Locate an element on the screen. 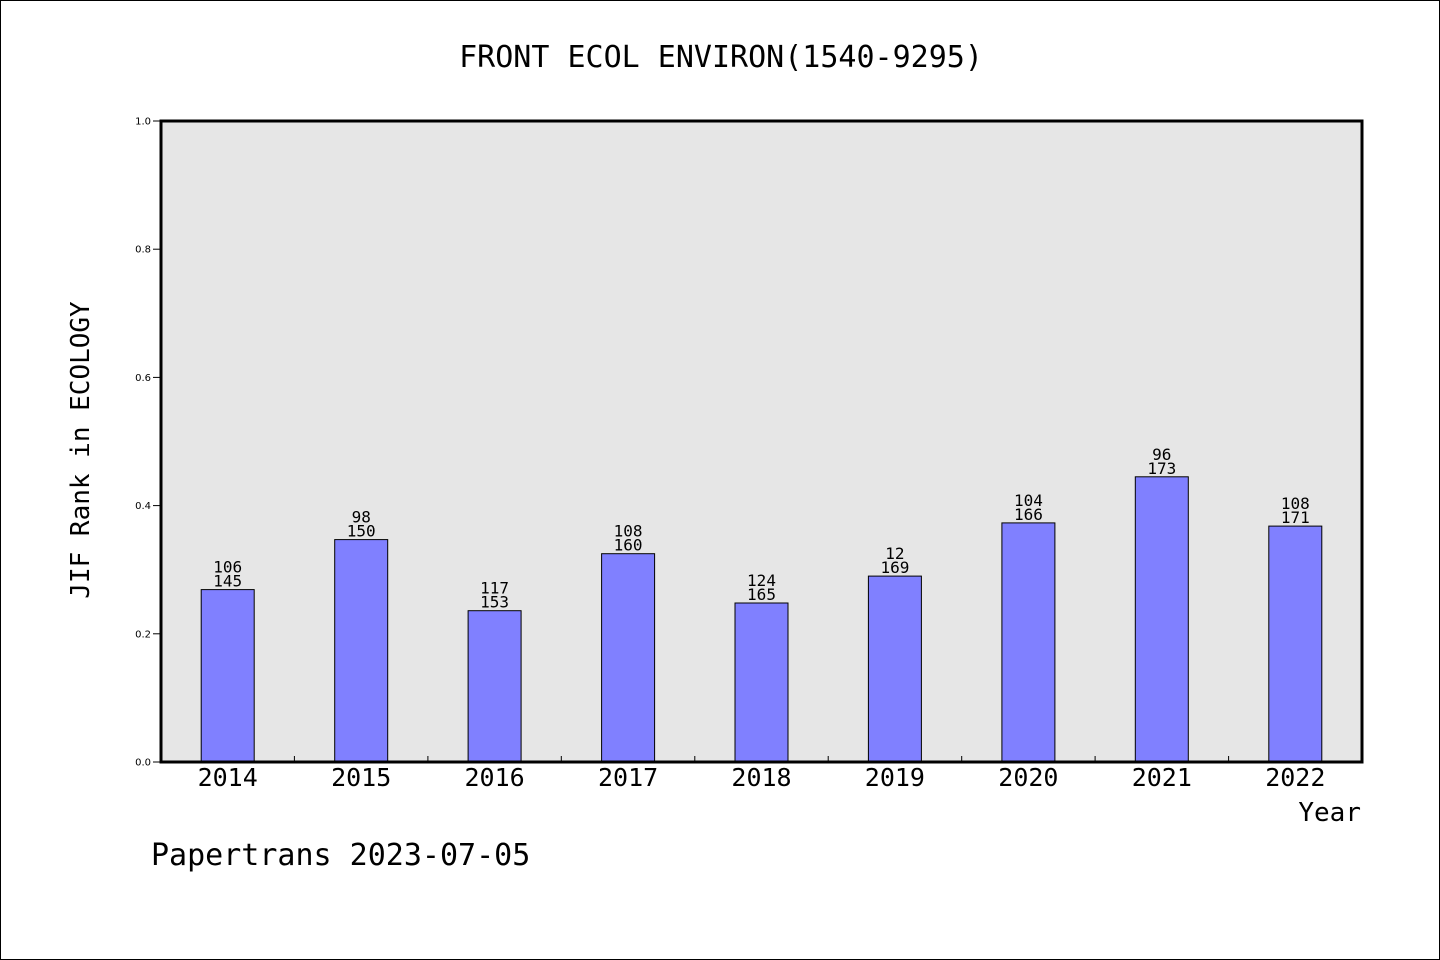 The image size is (1440, 960). y-axis-label: JIF Rank in ECOLOGY is located at coordinates (81, 450).